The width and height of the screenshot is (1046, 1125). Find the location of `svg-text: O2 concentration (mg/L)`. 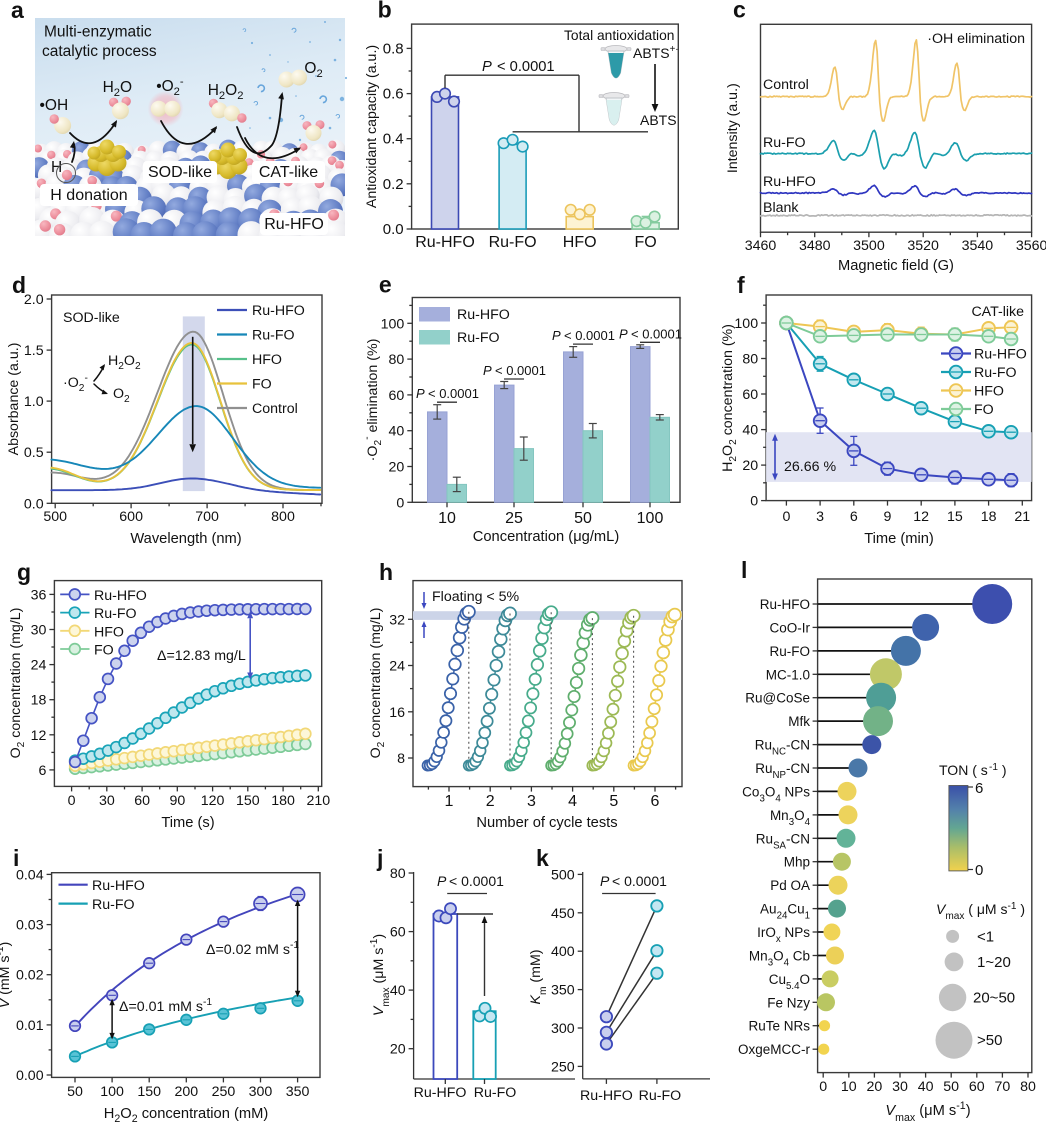

svg-text: O2 concentration (mg/L) is located at coordinates (377, 683).